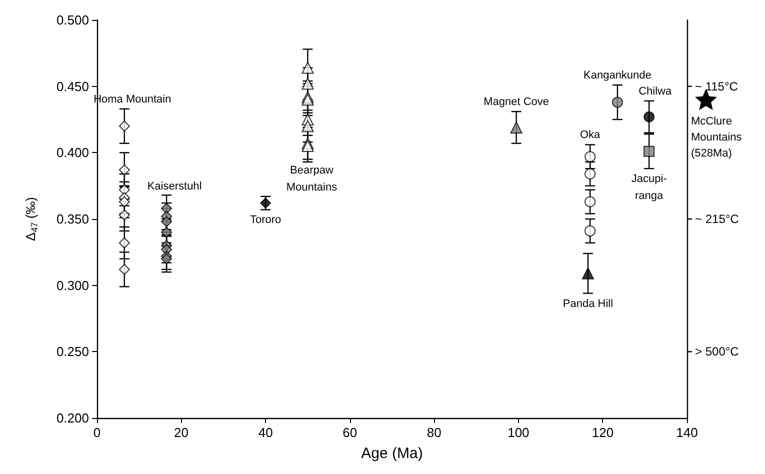 Image resolution: width=765 pixels, height=474 pixels. What do you see at coordinates (72, 152) in the screenshot?
I see `y-tick-label: 0.400` at bounding box center [72, 152].